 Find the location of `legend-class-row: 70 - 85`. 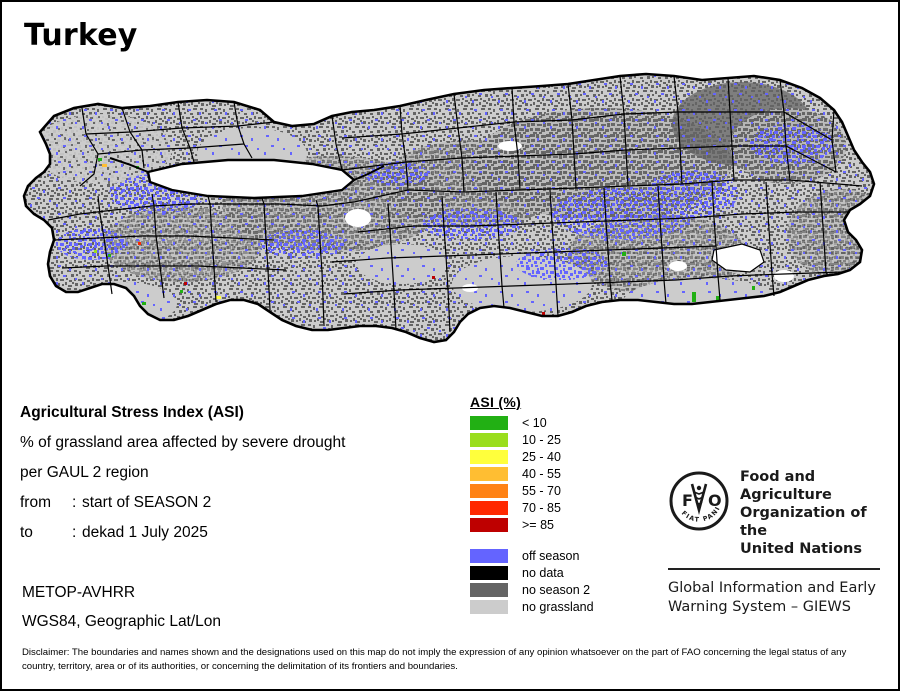

legend-class-row: 70 - 85 is located at coordinates (565, 508).